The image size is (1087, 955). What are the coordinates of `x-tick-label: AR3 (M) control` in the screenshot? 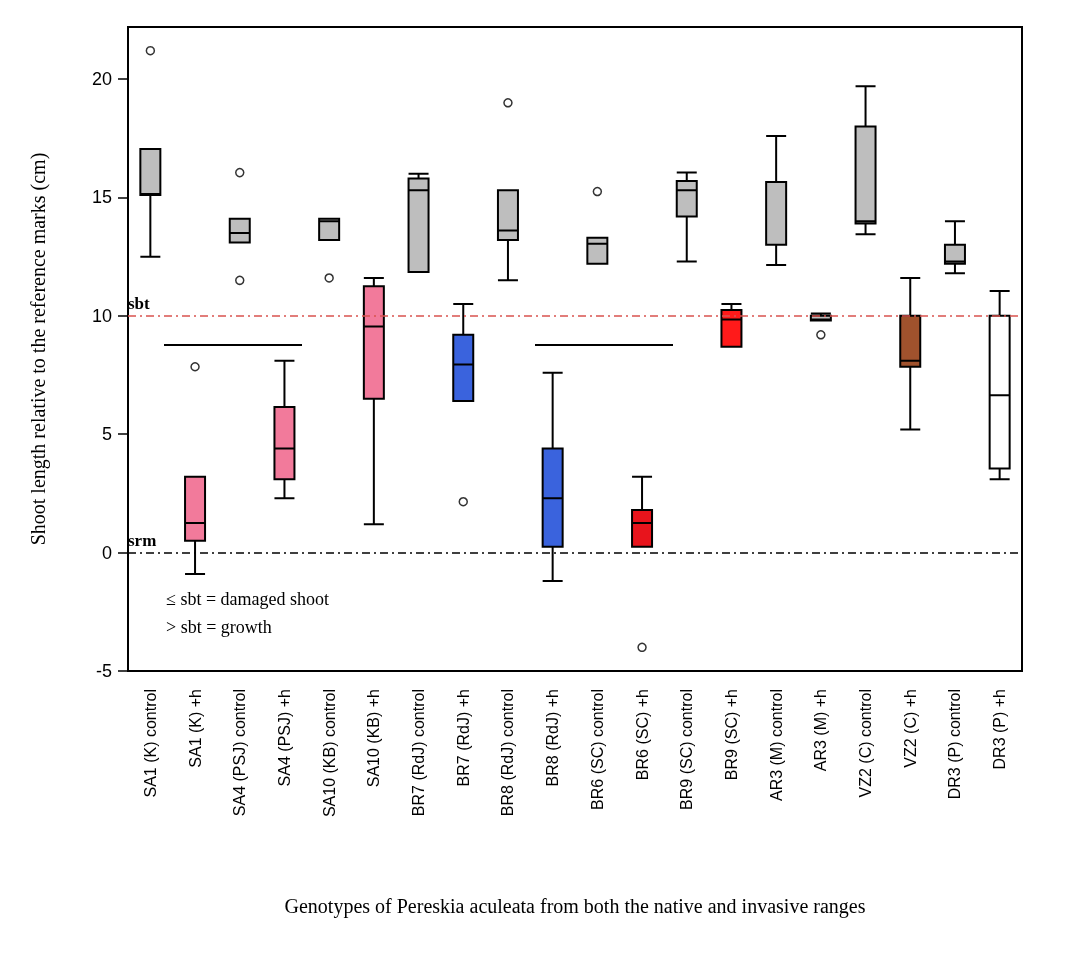 It's located at (776, 745).